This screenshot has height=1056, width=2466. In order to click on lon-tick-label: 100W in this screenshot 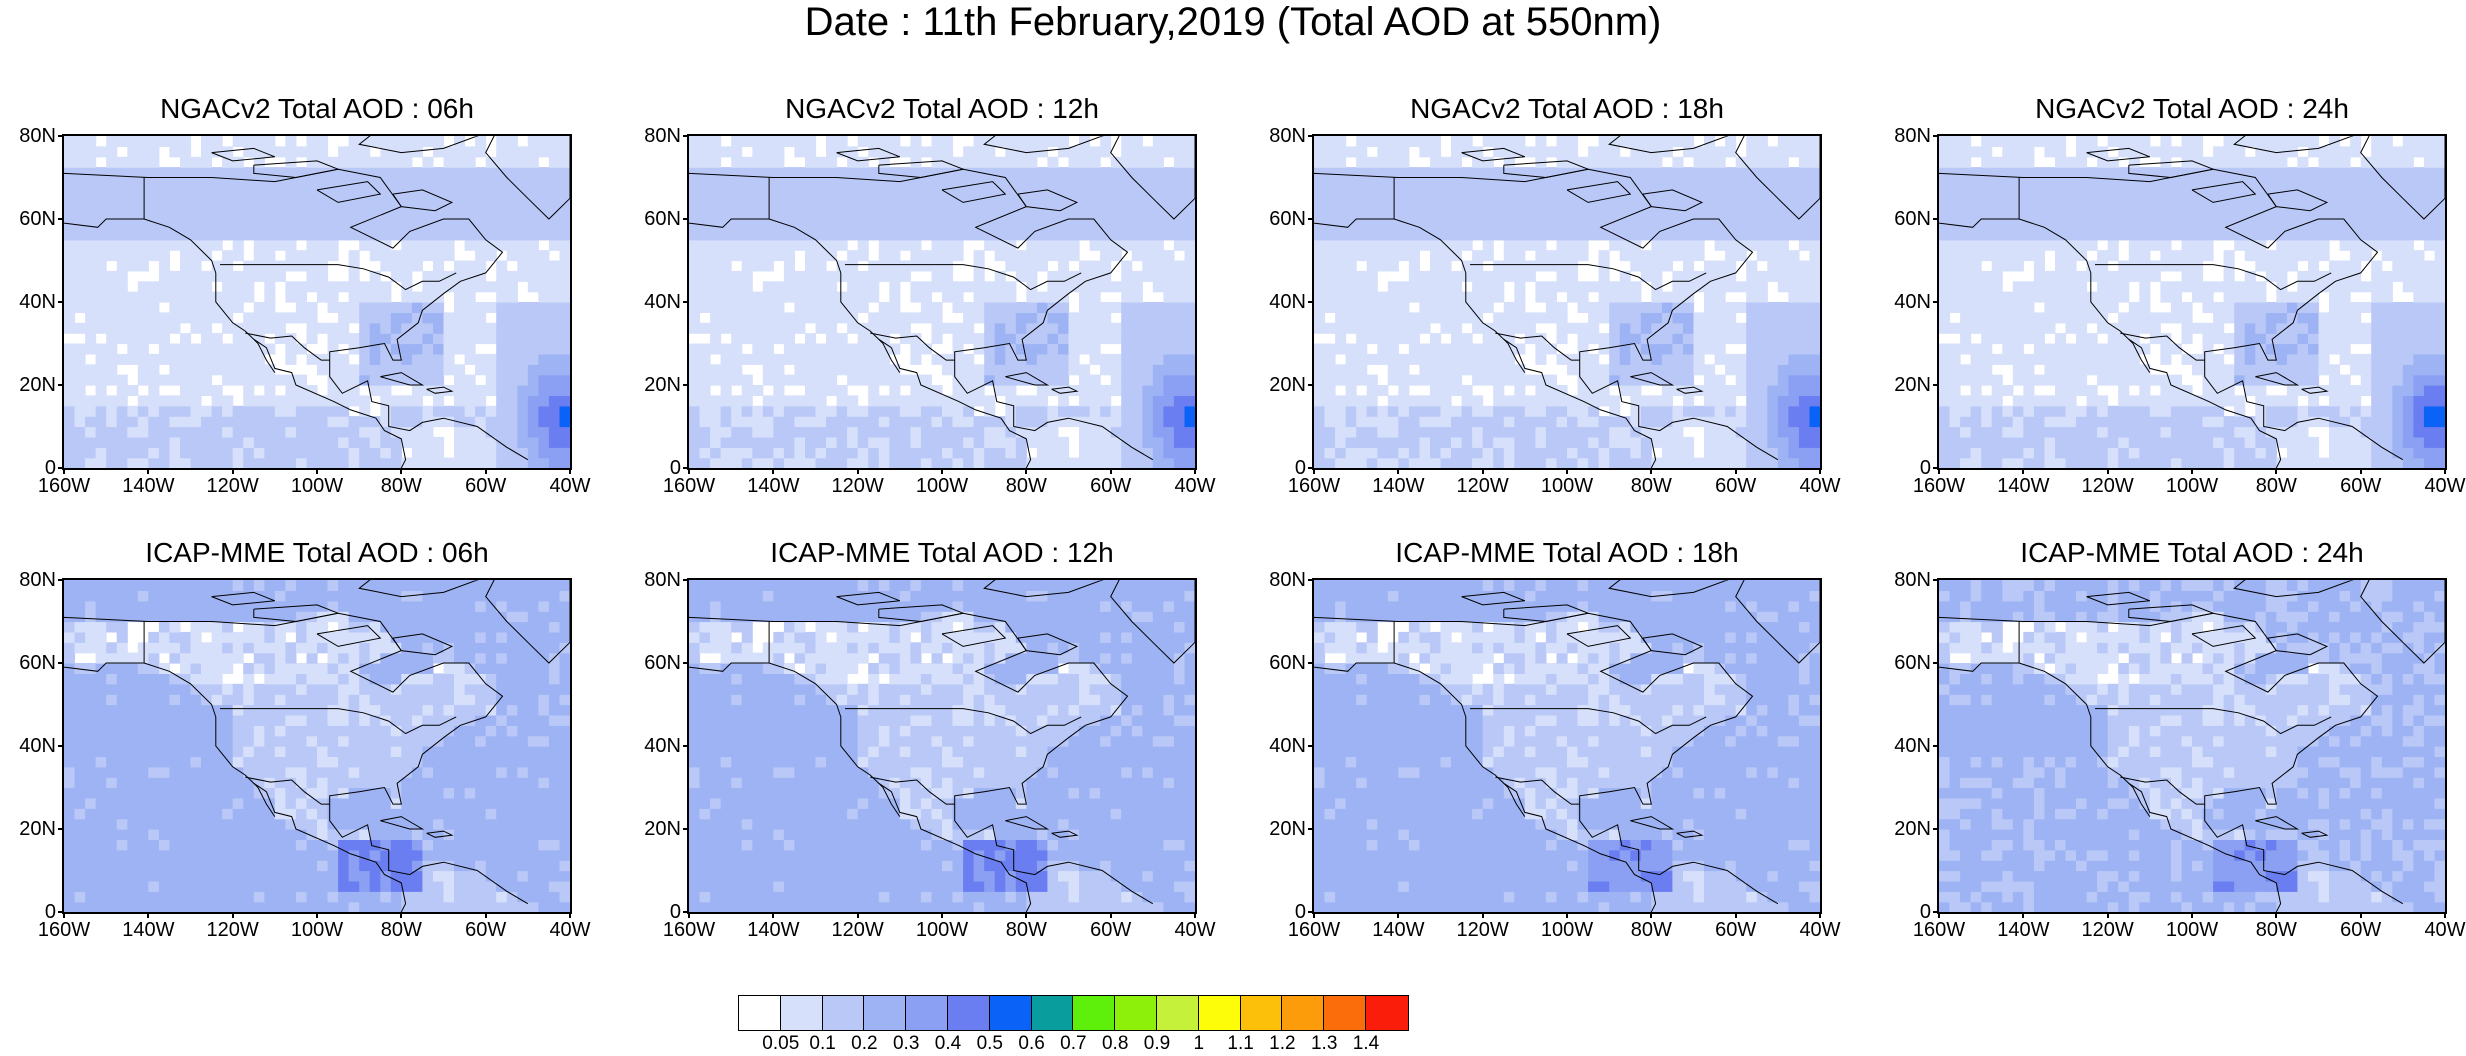, I will do `click(1567, 486)`.